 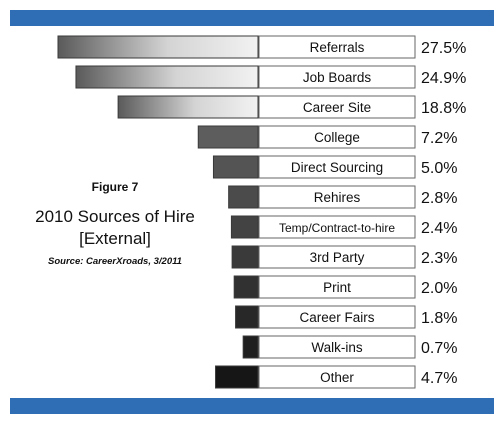 I want to click on category-label-1: Job Boards, so click(x=337, y=77).